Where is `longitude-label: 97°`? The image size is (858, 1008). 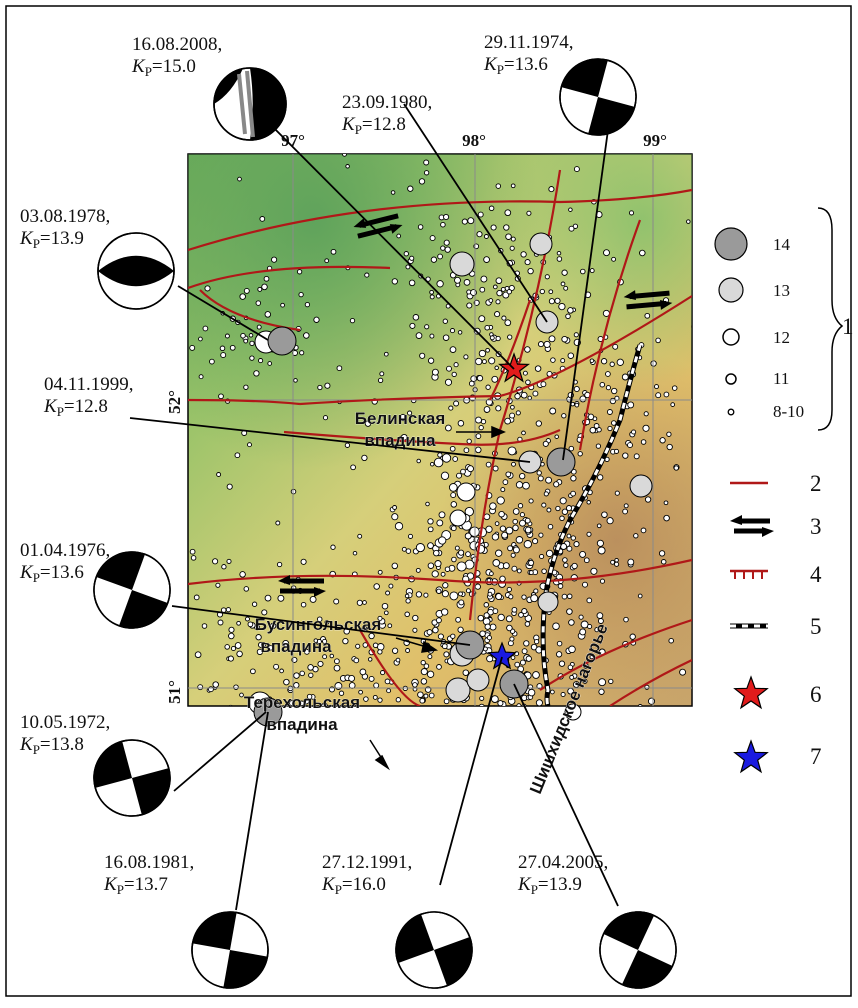 longitude-label: 97° is located at coordinates (293, 140).